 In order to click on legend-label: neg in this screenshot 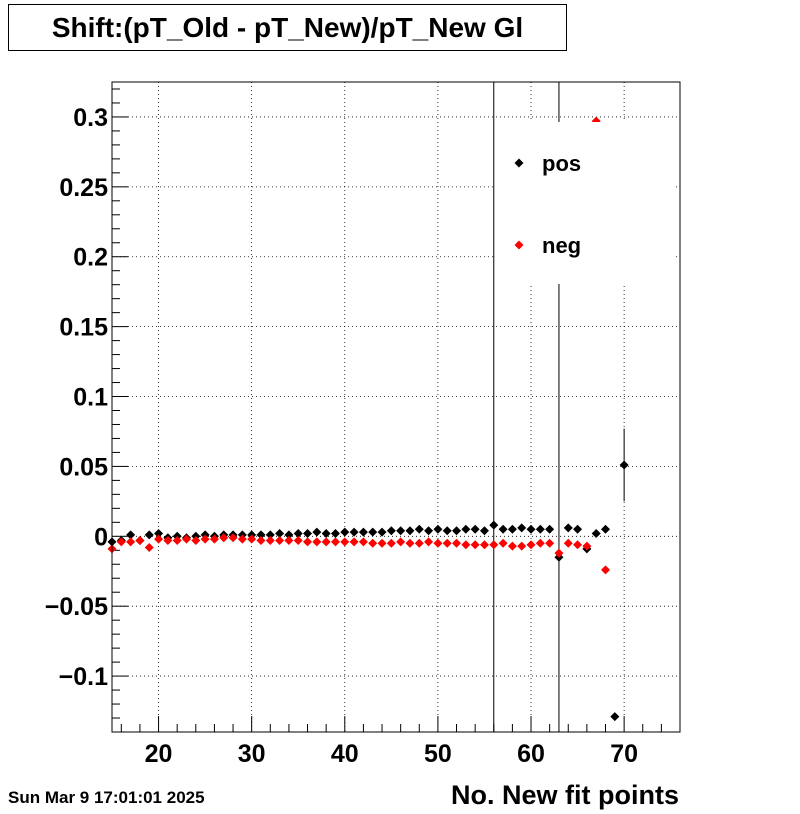, I will do `click(561, 245)`.